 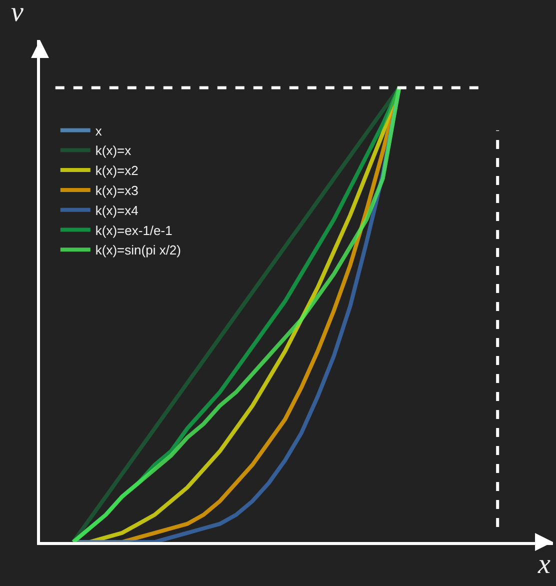 I want to click on x-axis-title: x, so click(x=544, y=564).